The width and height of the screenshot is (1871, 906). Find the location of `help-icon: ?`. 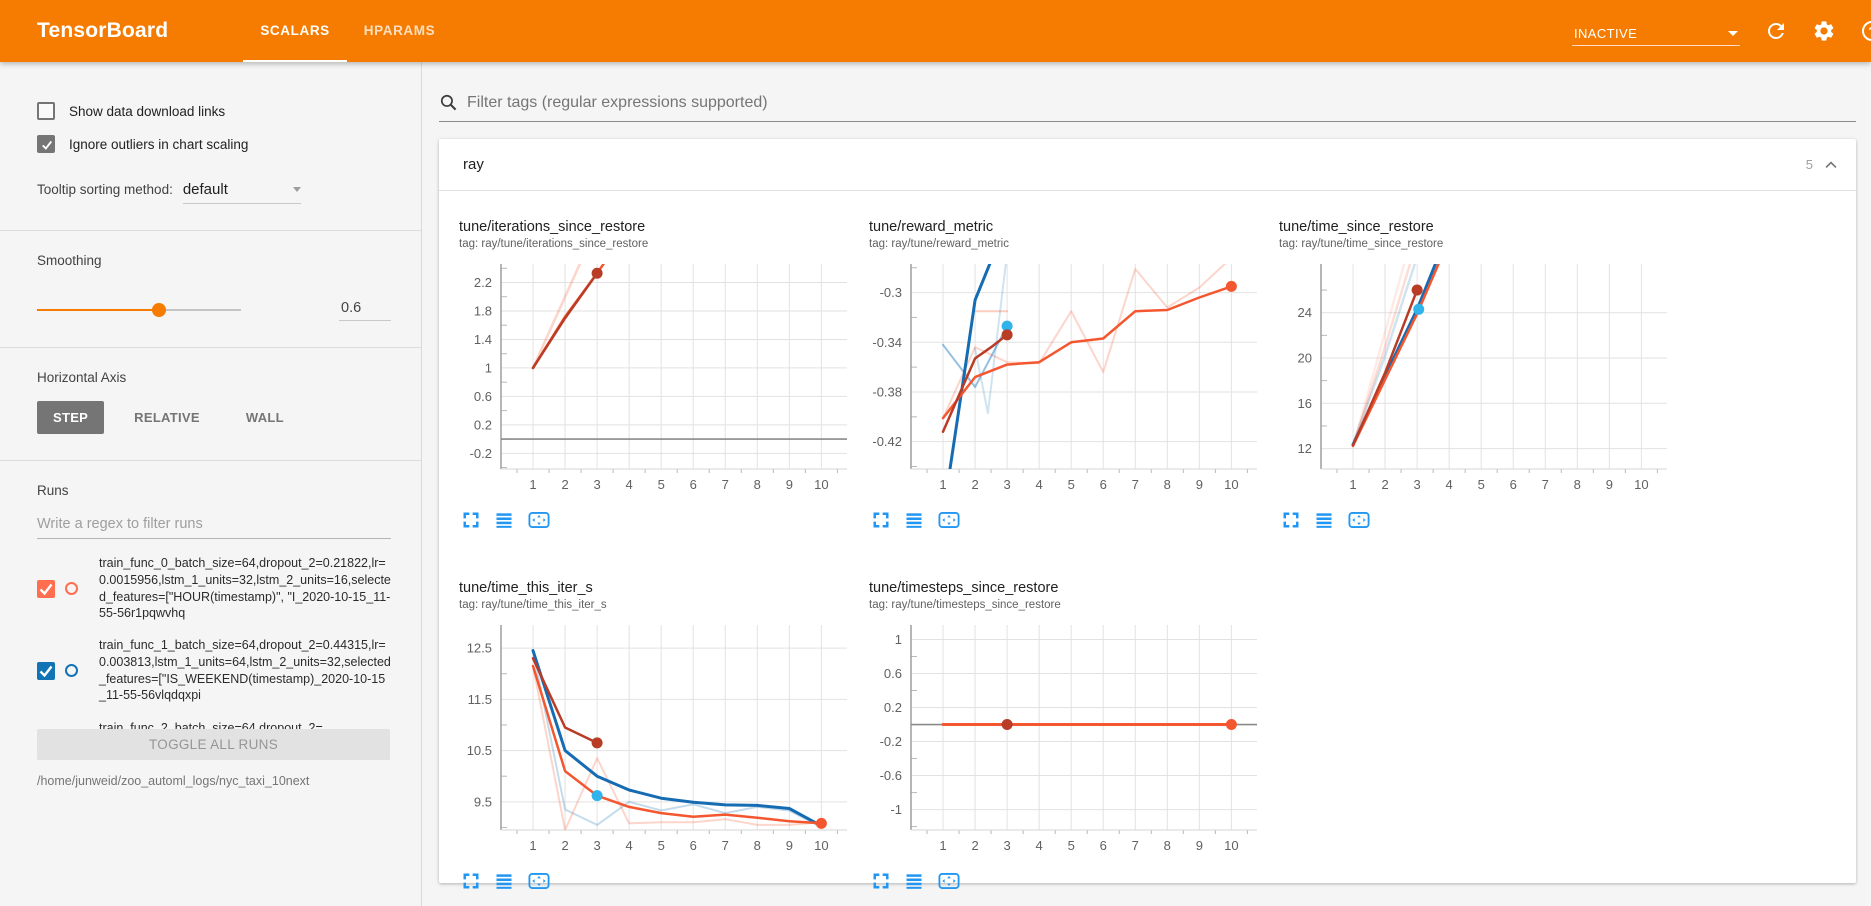

help-icon: ? is located at coordinates (1865, 31).